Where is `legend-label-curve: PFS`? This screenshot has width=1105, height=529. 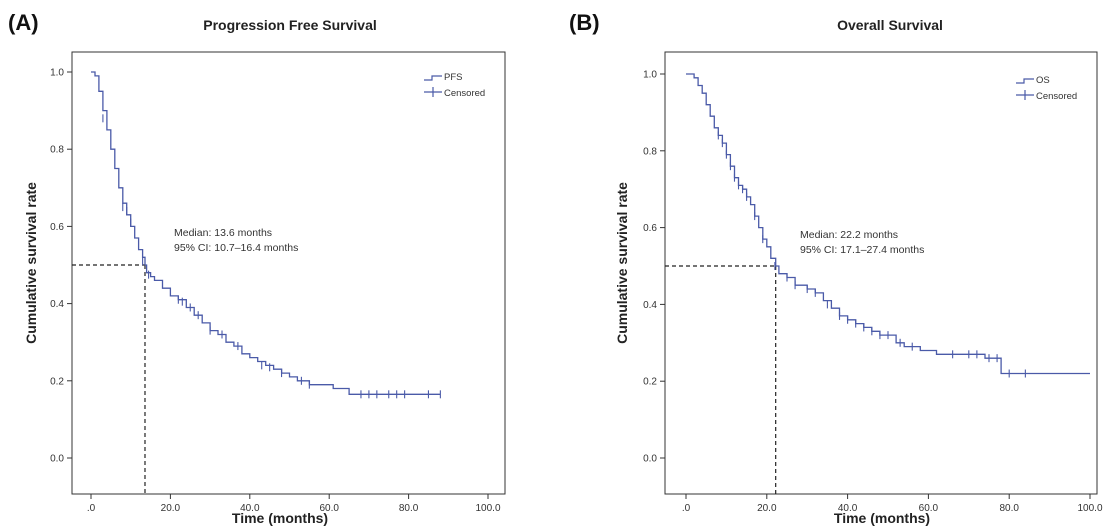
legend-label-curve: PFS is located at coordinates (453, 77).